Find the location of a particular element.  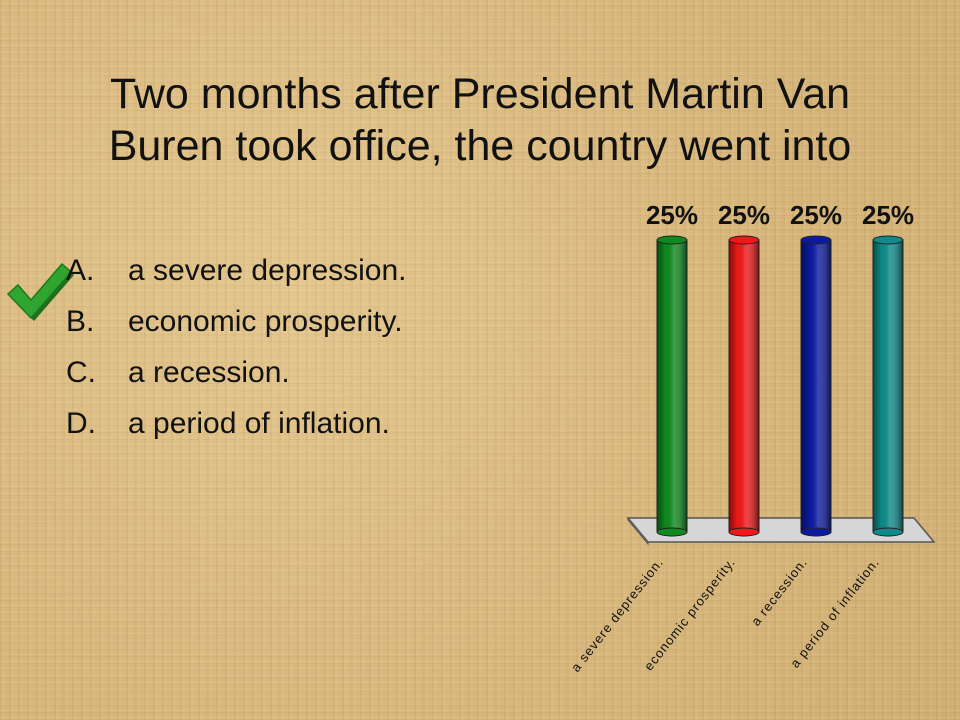

answer-letter: A. is located at coordinates (80, 270).